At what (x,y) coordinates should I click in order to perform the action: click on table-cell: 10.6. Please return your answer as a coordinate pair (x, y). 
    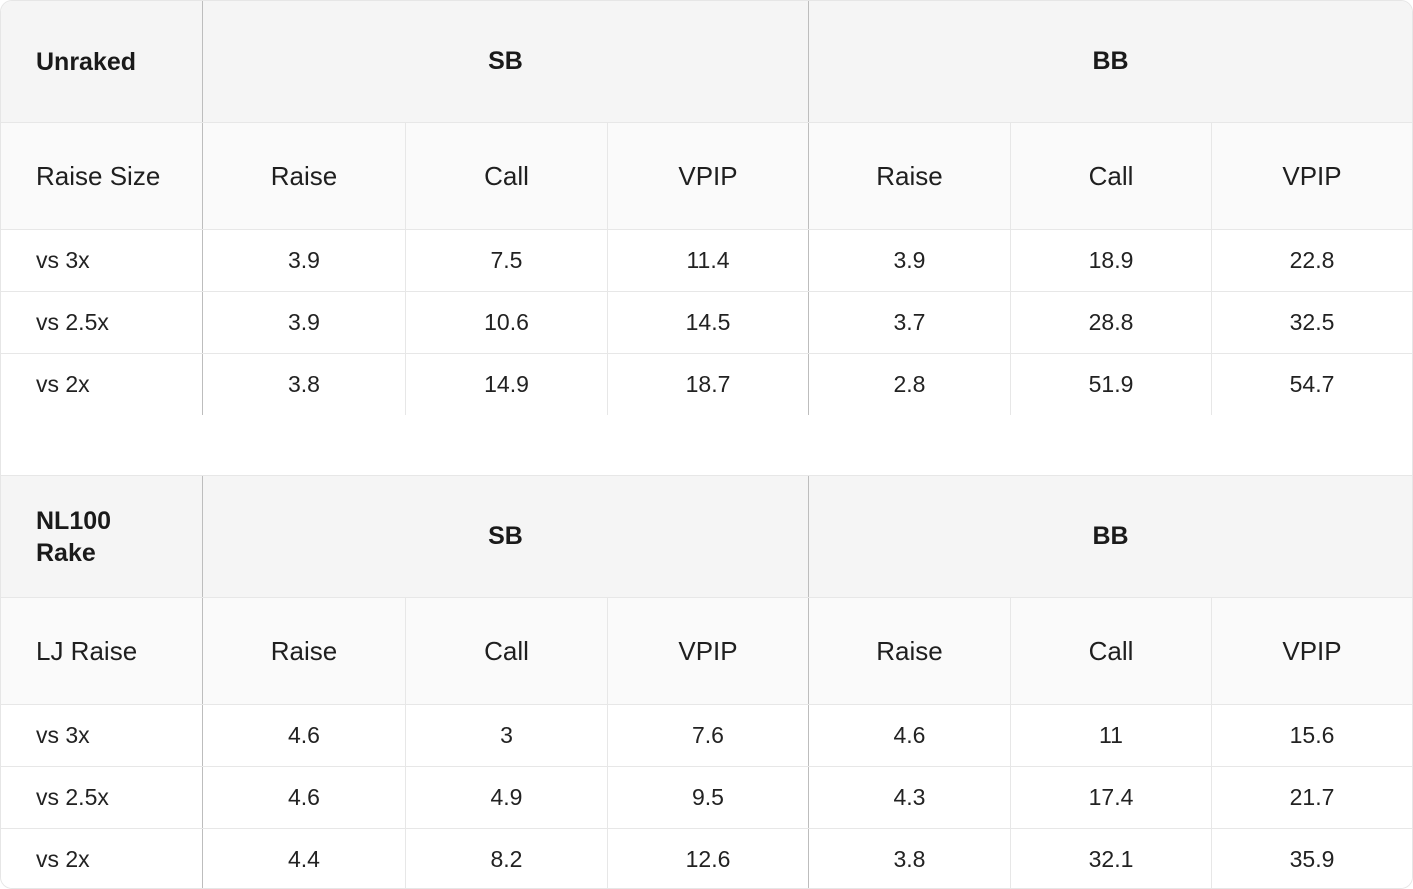
    Looking at the image, I should click on (506, 322).